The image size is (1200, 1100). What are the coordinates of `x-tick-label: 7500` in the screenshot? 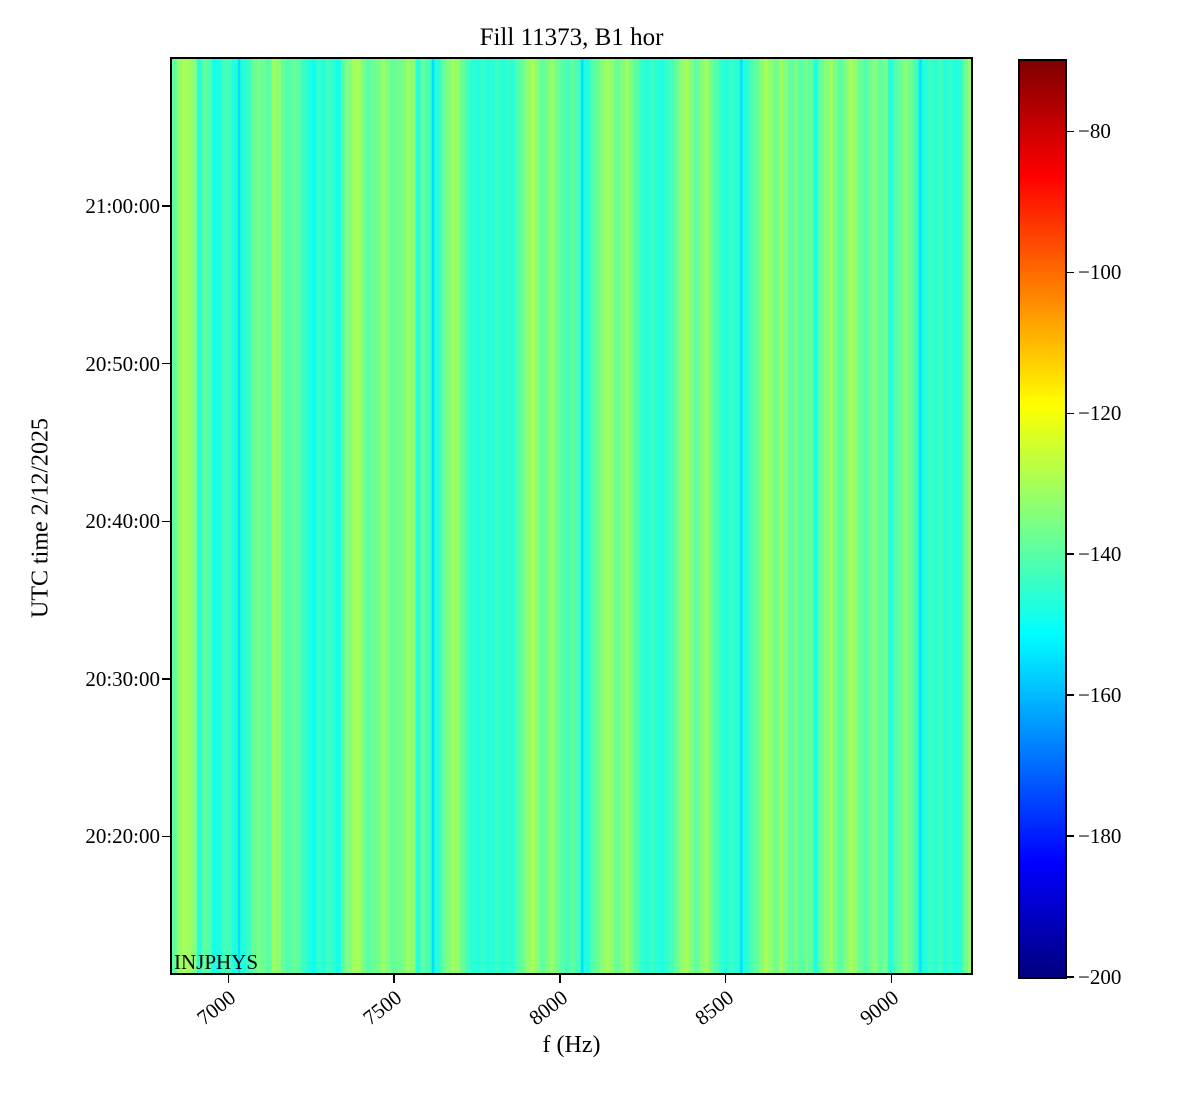 It's located at (382, 1007).